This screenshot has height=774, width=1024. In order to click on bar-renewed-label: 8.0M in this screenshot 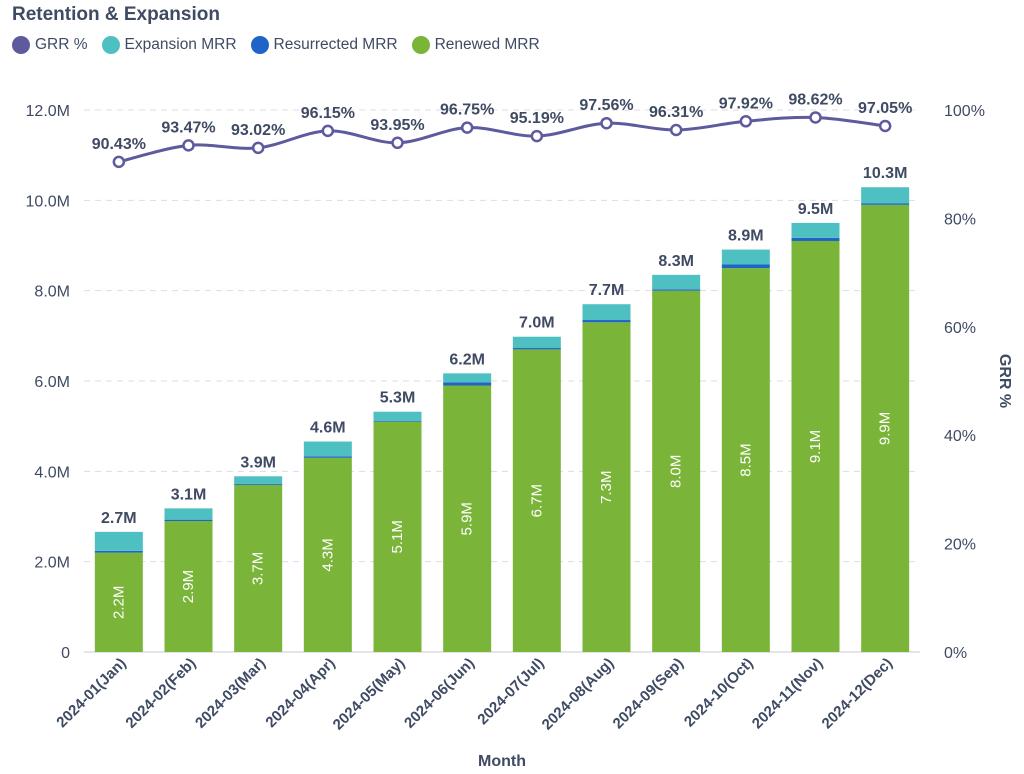, I will do `click(676, 471)`.